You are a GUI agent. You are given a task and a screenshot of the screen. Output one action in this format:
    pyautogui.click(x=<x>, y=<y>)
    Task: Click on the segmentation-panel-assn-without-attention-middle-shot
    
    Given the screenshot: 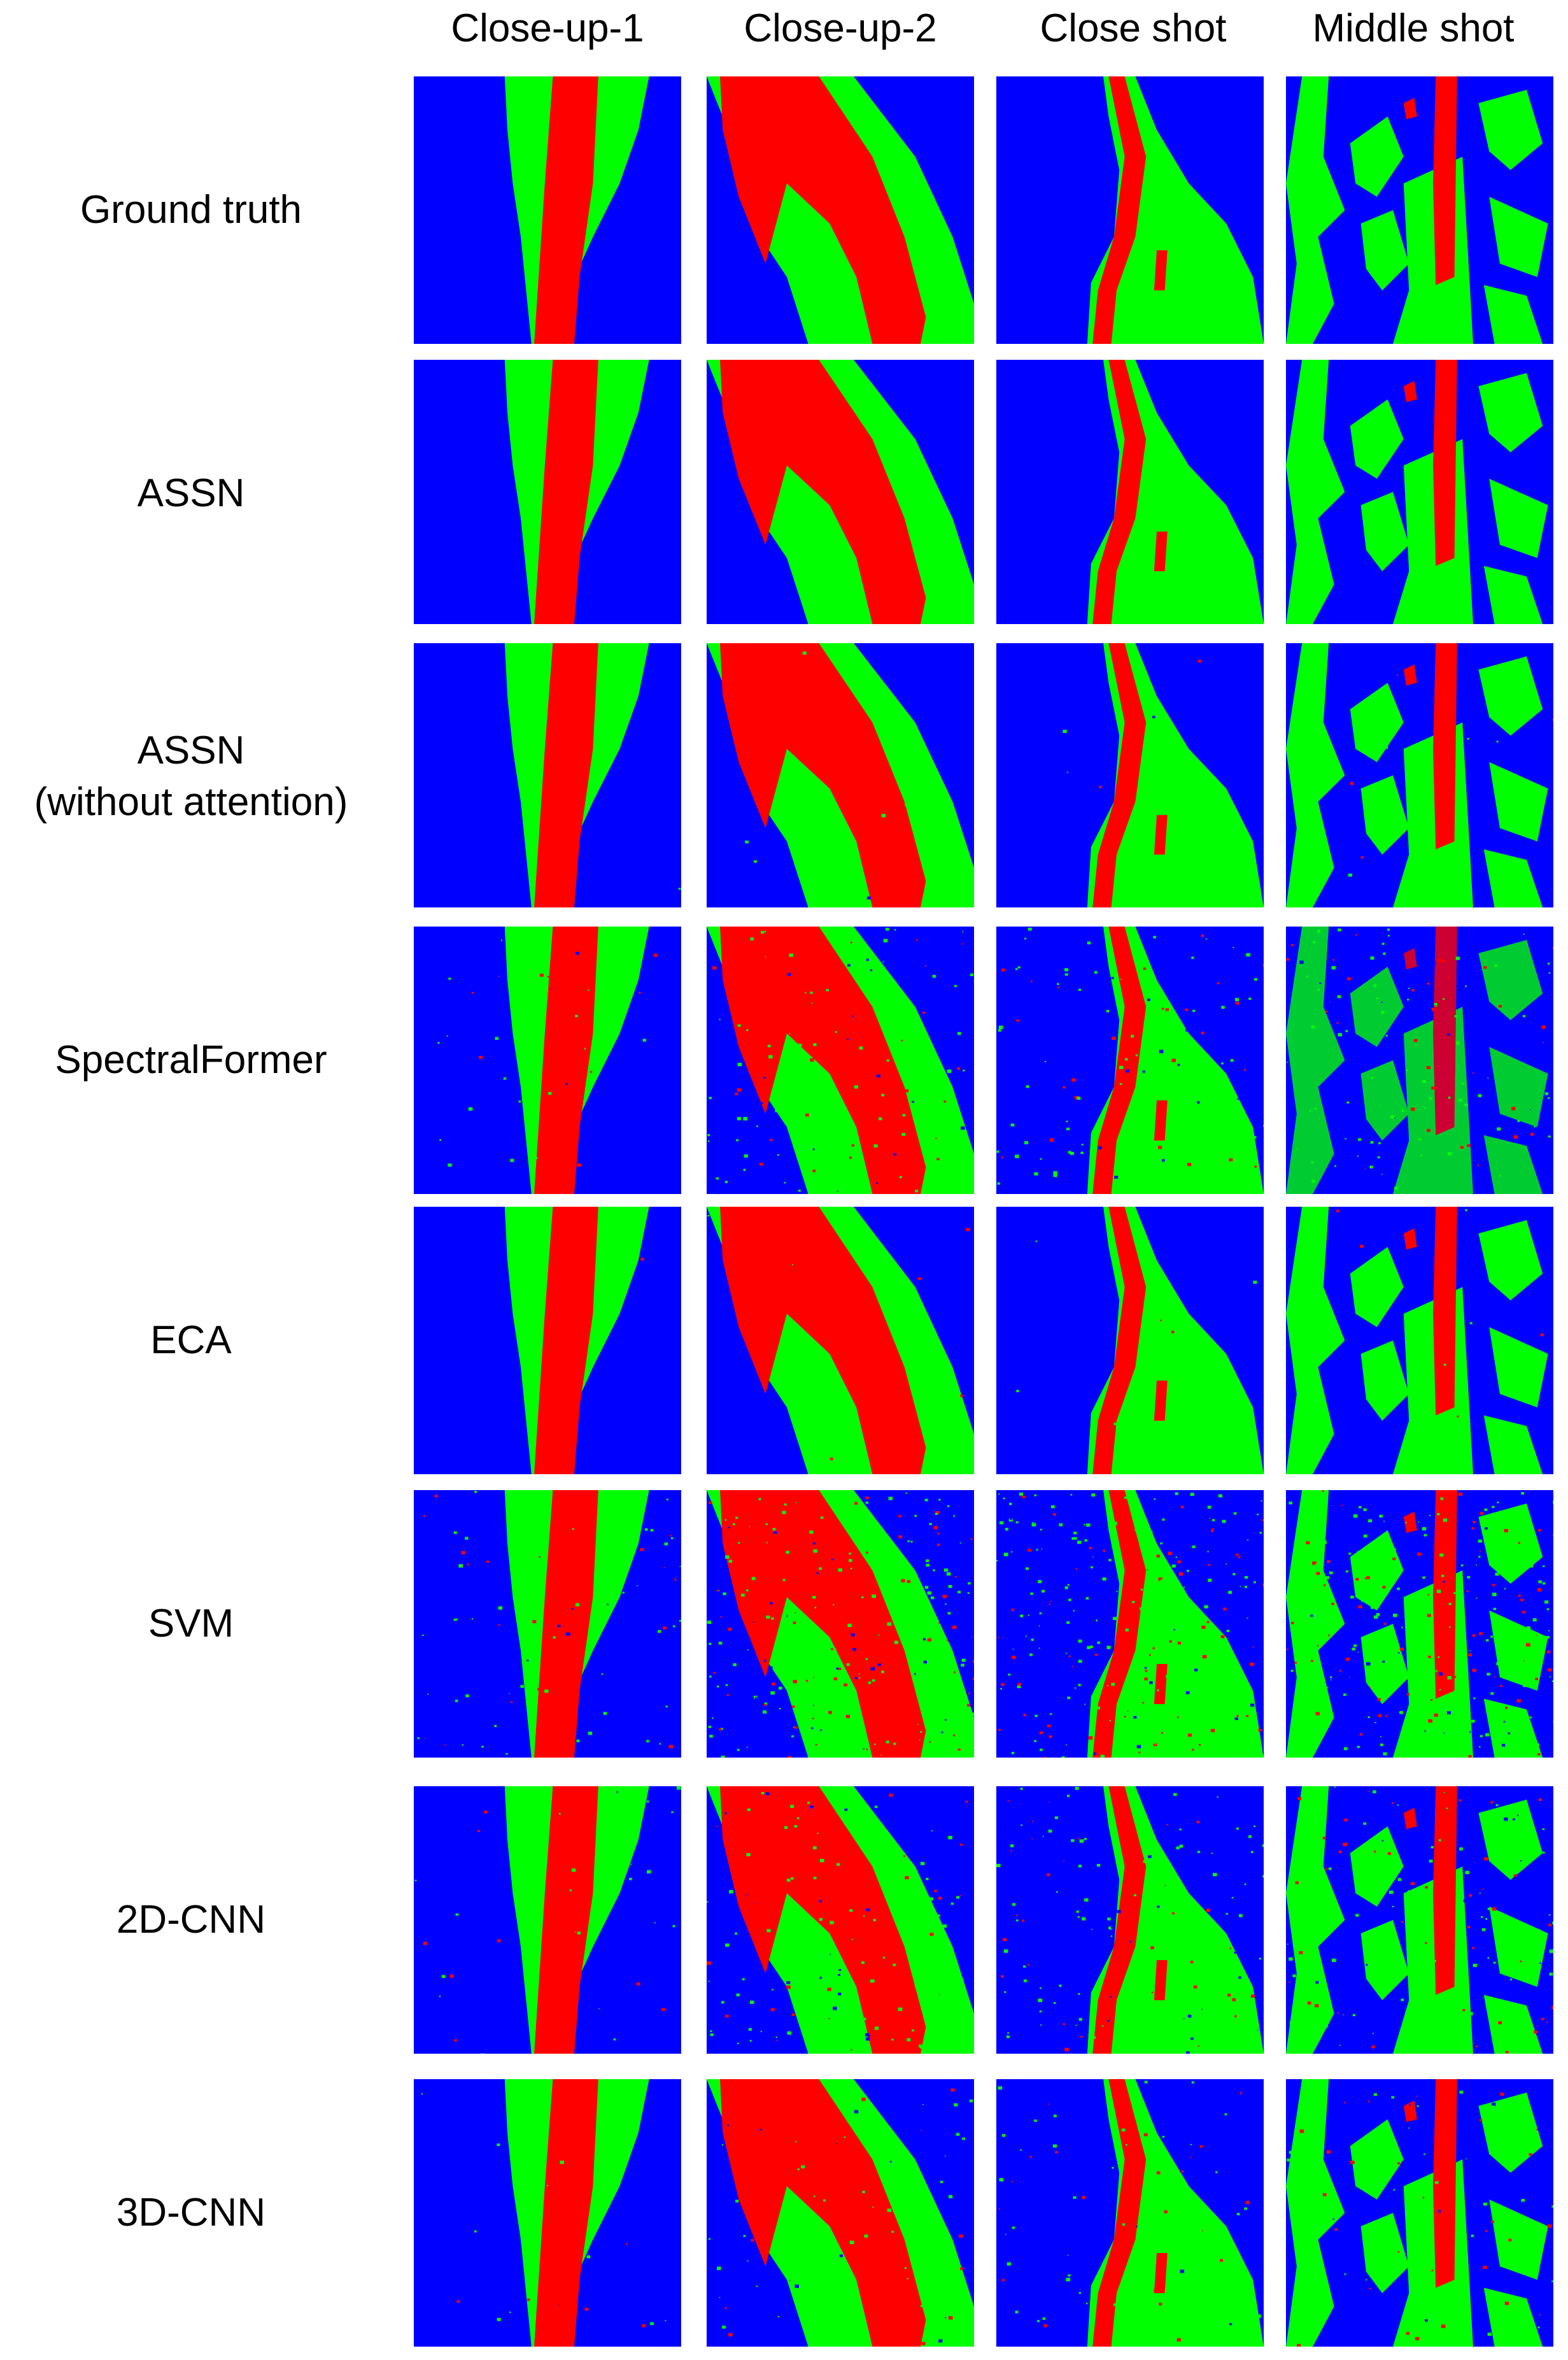 What is the action you would take?
    pyautogui.click(x=1419, y=775)
    